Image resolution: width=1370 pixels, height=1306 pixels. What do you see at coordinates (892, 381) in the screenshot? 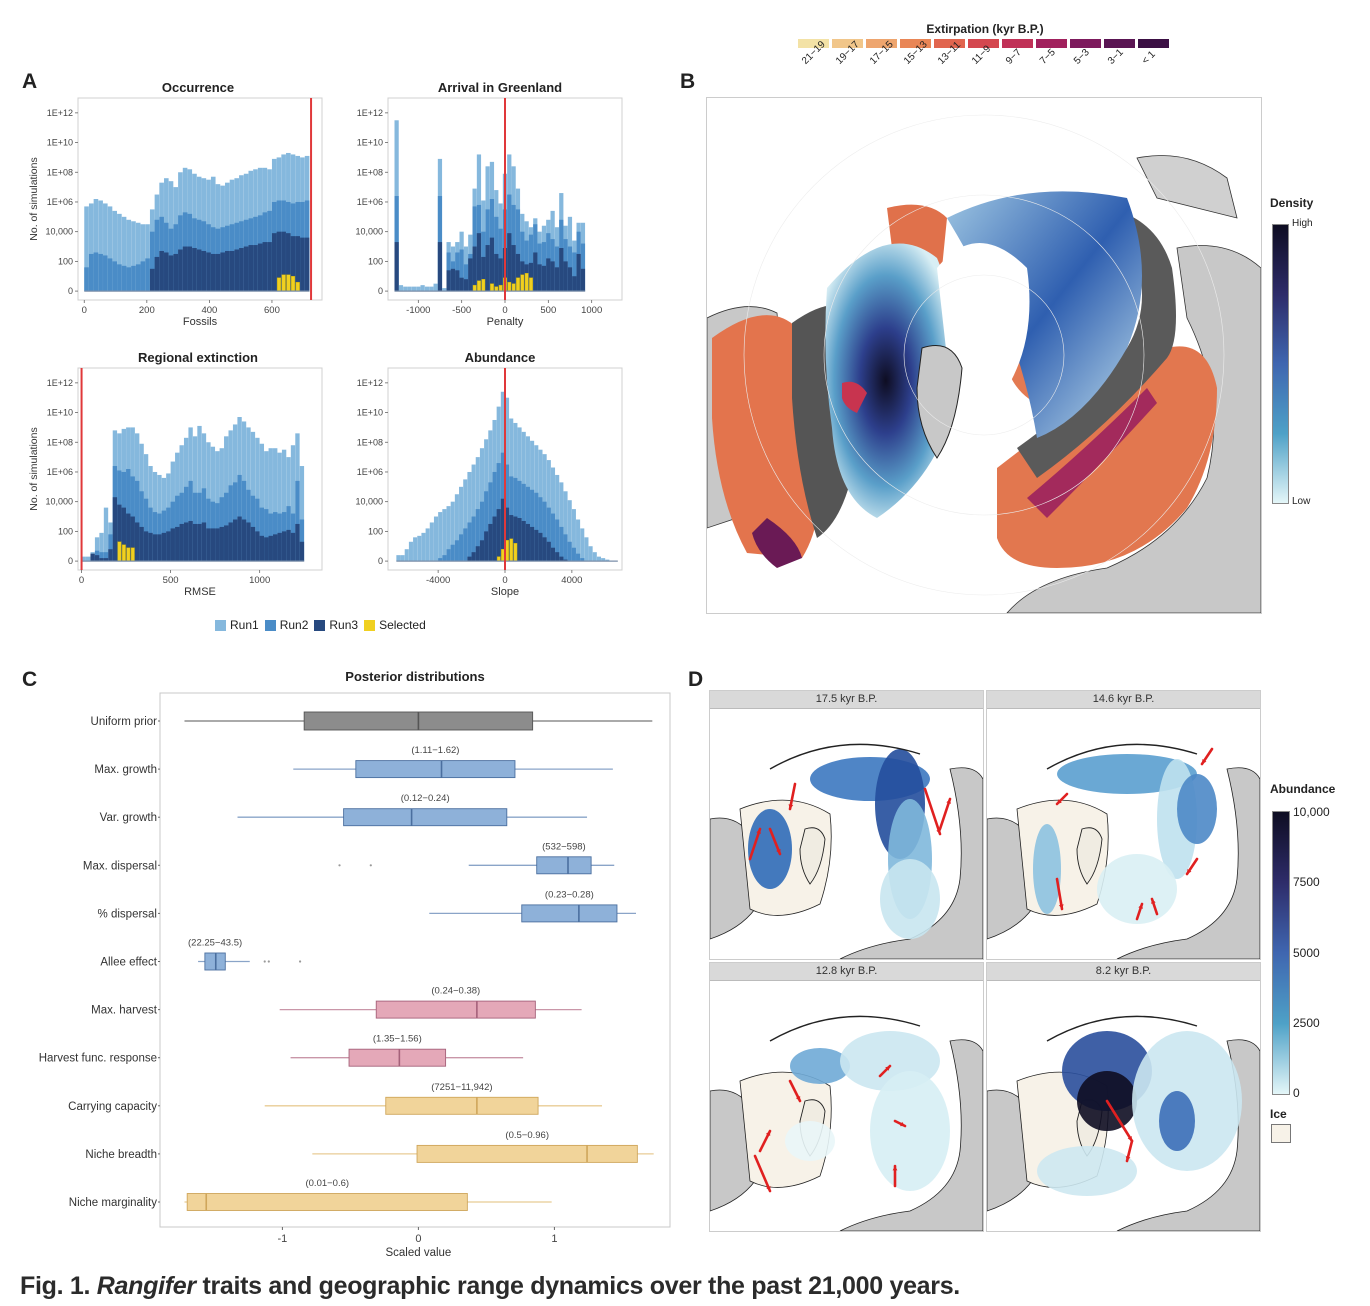
I see `density-north-america` at bounding box center [892, 381].